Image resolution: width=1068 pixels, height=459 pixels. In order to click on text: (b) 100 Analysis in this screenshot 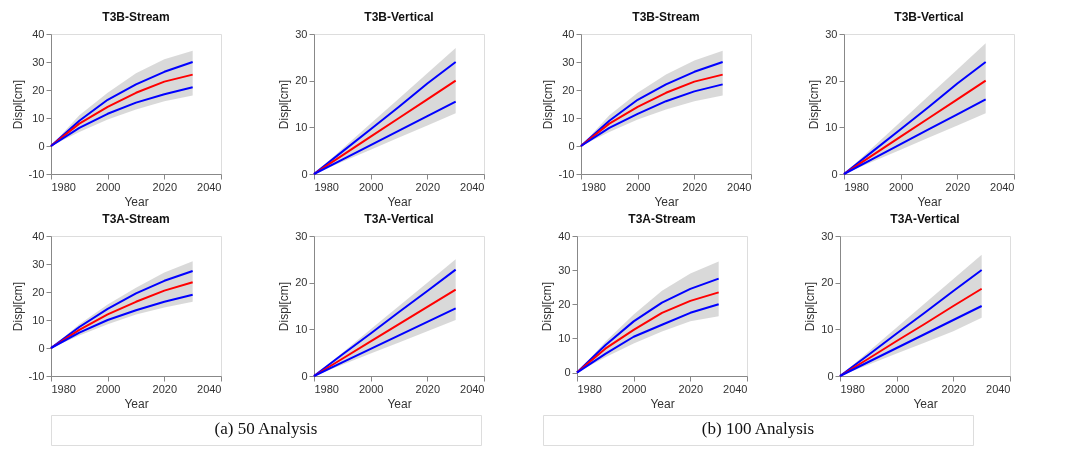, I will do `click(758, 428)`.